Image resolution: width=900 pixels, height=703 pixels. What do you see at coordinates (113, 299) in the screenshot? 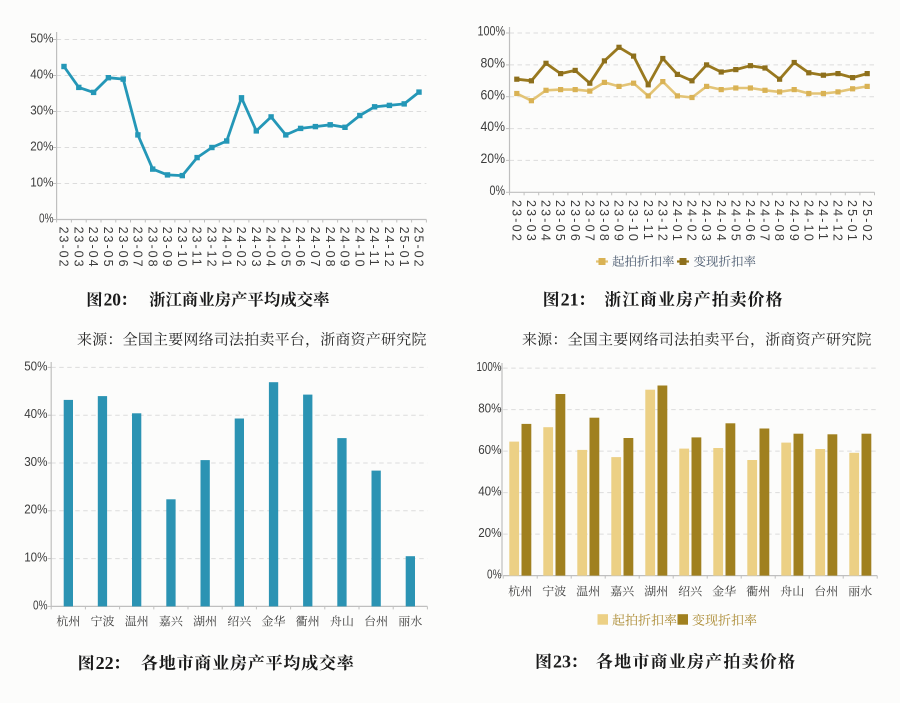
I see `svg-text: 20` at bounding box center [113, 299].